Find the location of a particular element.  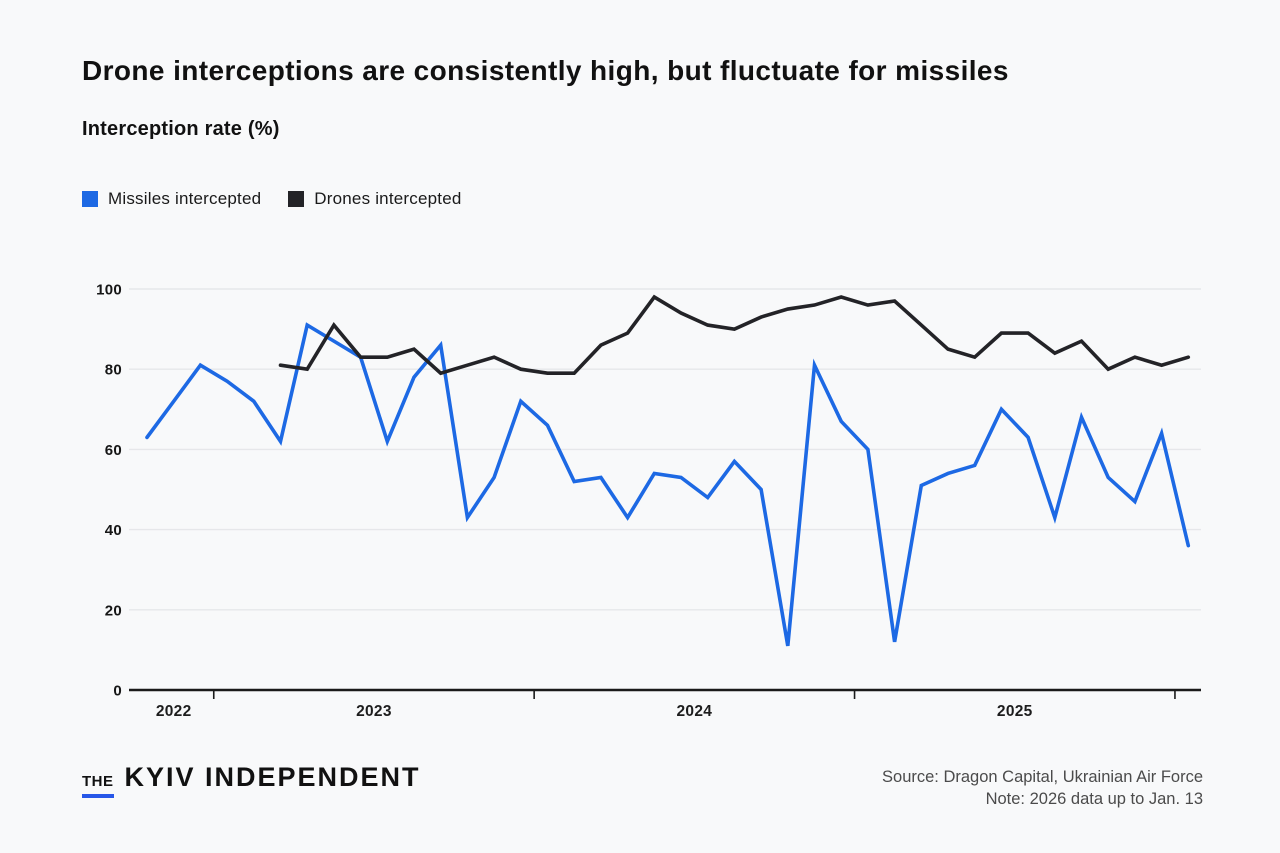

legend-item-missiles: Missiles intercepted is located at coordinates (171, 199).